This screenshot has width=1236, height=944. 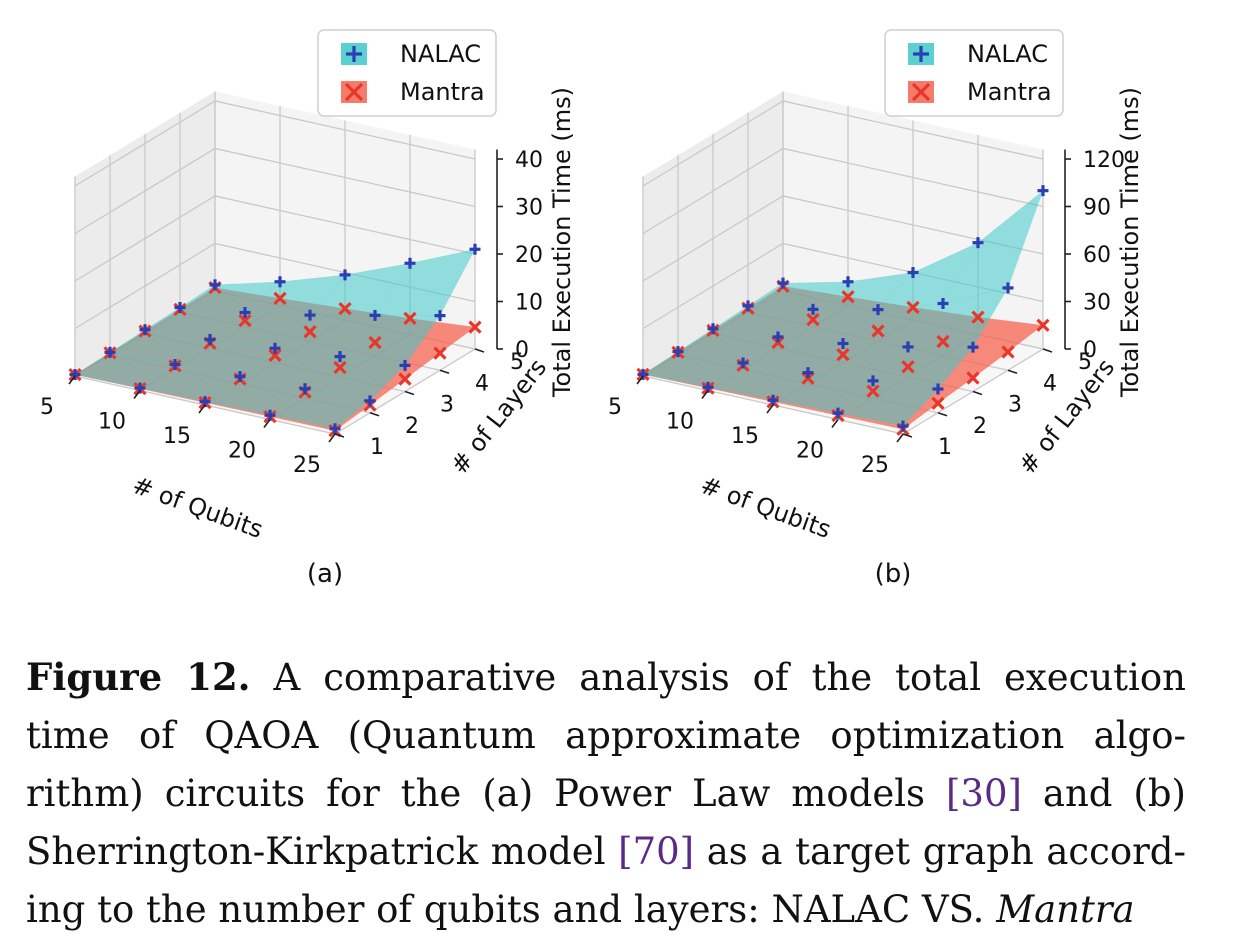 I want to click on z-tick-label: 90, so click(x=1097, y=208).